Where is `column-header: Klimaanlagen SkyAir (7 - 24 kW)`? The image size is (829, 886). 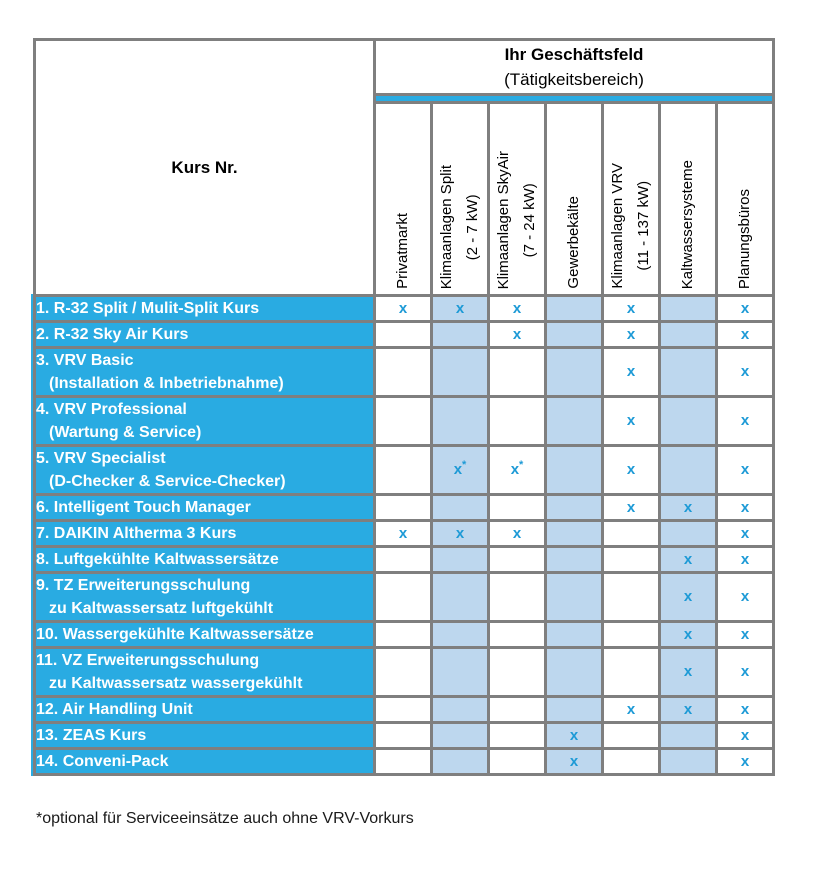 column-header: Klimaanlagen SkyAir (7 - 24 kW) is located at coordinates (517, 199).